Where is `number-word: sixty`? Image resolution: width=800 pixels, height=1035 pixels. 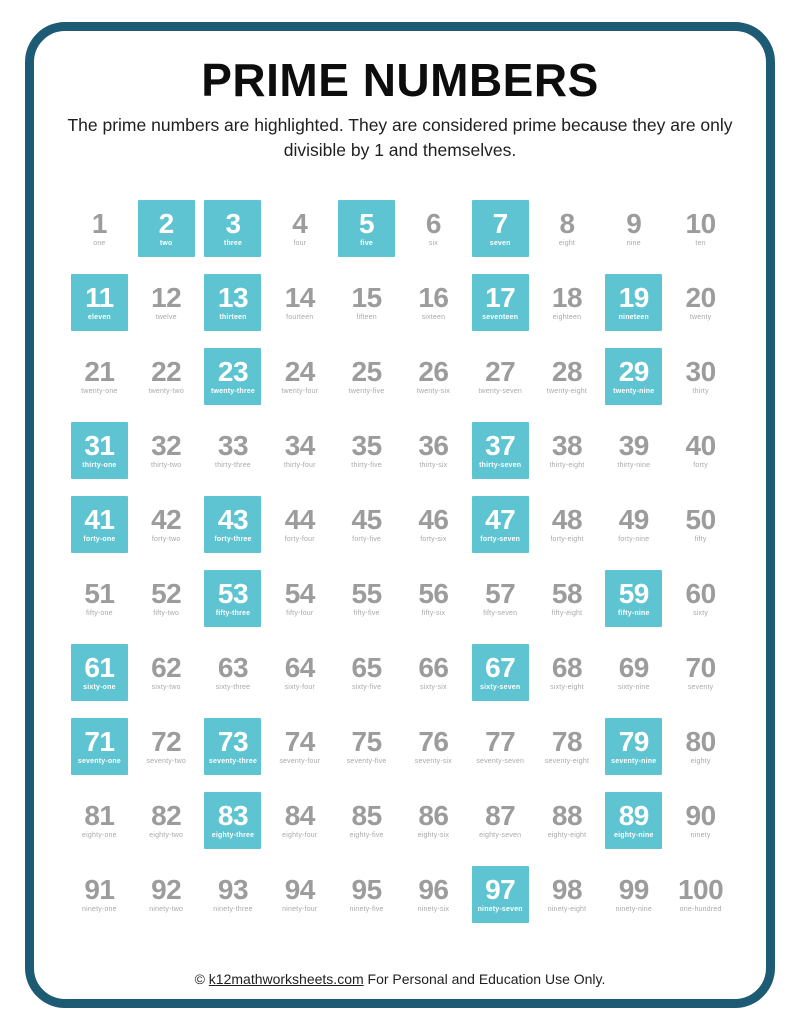
number-word: sixty is located at coordinates (701, 614).